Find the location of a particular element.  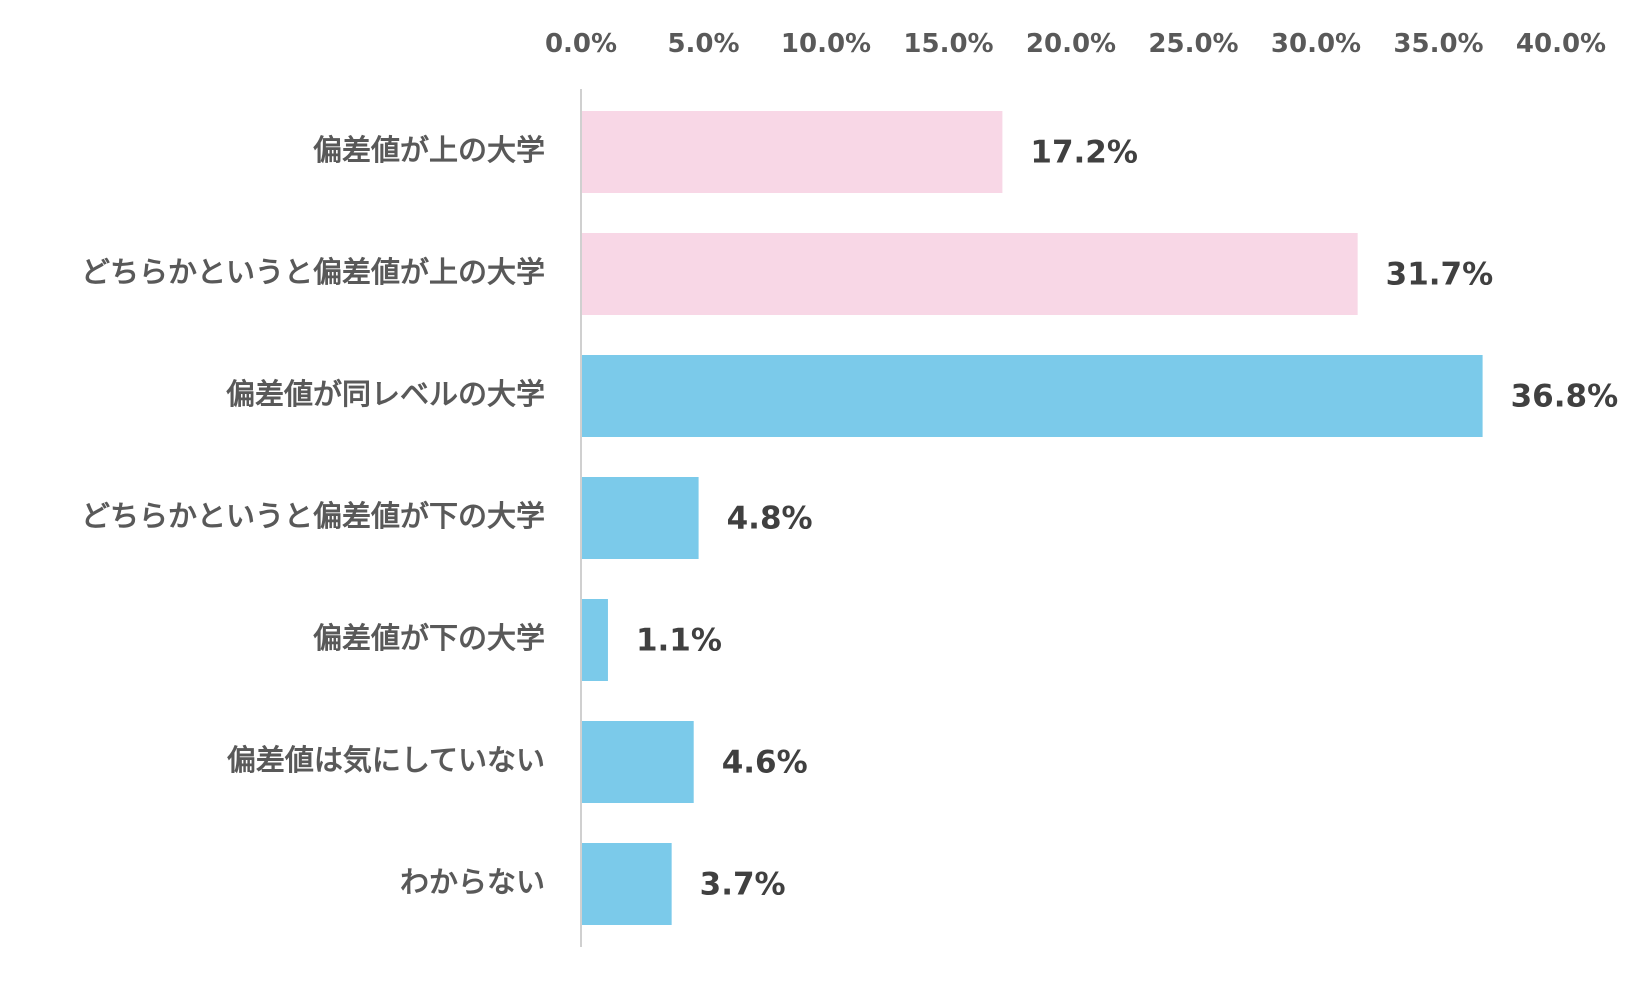

x-tick-label: 10.0% is located at coordinates (826, 44).